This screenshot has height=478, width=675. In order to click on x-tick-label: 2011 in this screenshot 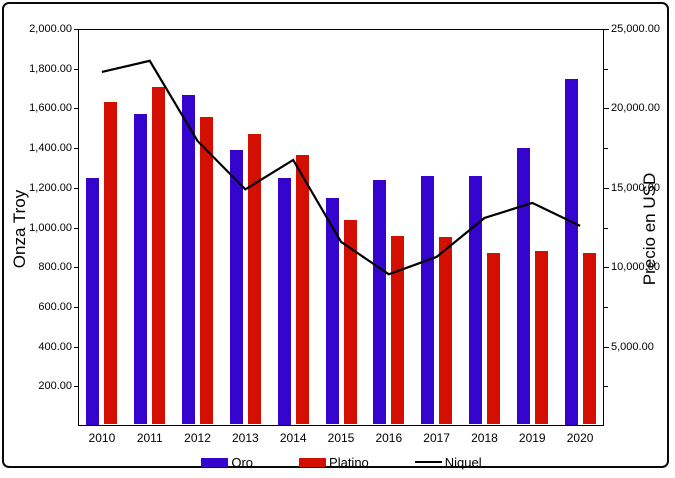, I will do `click(149, 438)`.